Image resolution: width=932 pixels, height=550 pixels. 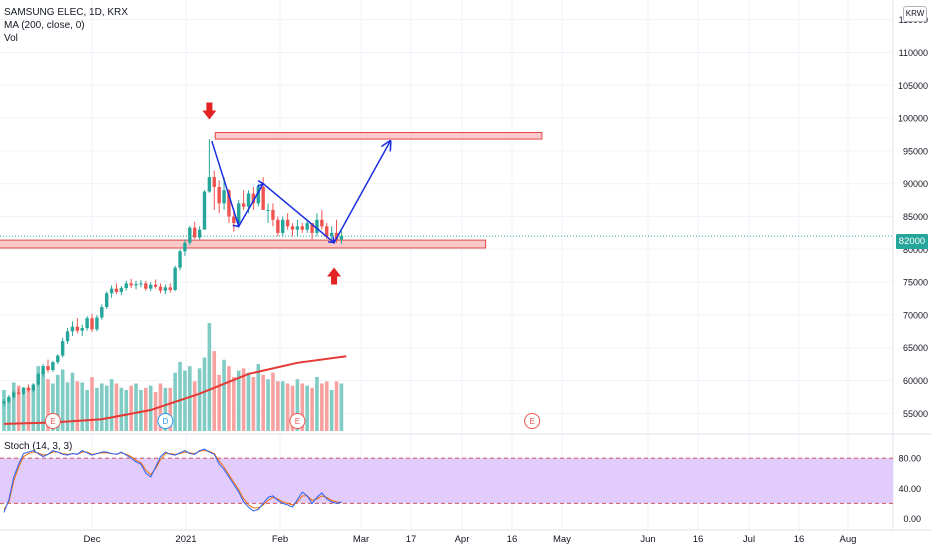 What do you see at coordinates (209, 111) in the screenshot?
I see `arrow-down-icon` at bounding box center [209, 111].